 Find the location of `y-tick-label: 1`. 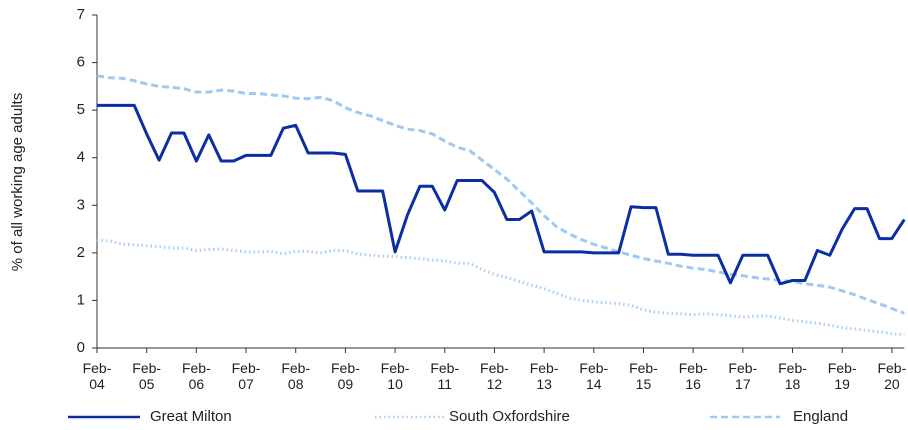

y-tick-label: 1 is located at coordinates (81, 299).